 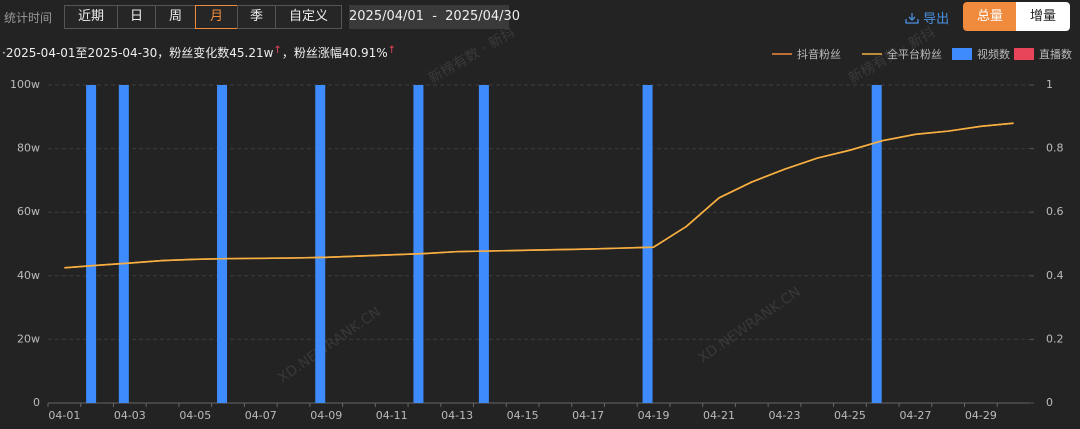 I want to click on y-tick-label: 60w, so click(x=28, y=211).